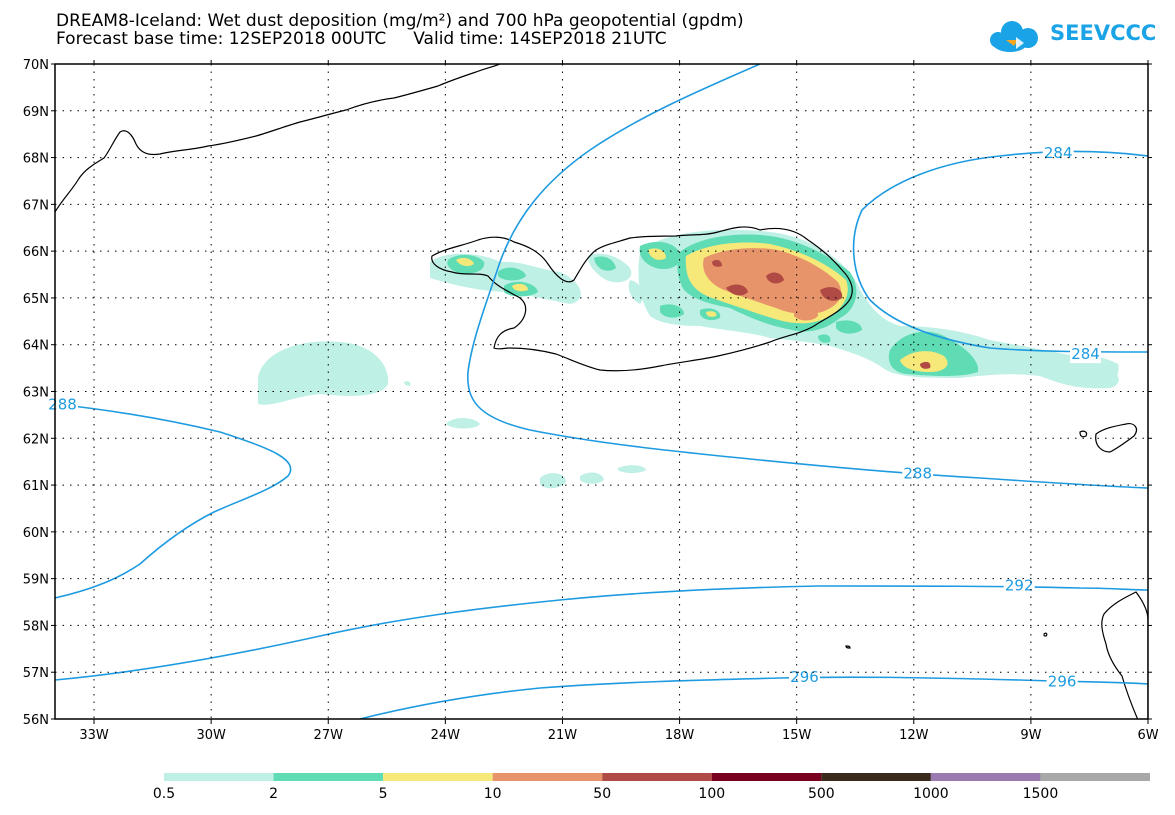  I want to click on lon-tick-label: 21W, so click(563, 735).